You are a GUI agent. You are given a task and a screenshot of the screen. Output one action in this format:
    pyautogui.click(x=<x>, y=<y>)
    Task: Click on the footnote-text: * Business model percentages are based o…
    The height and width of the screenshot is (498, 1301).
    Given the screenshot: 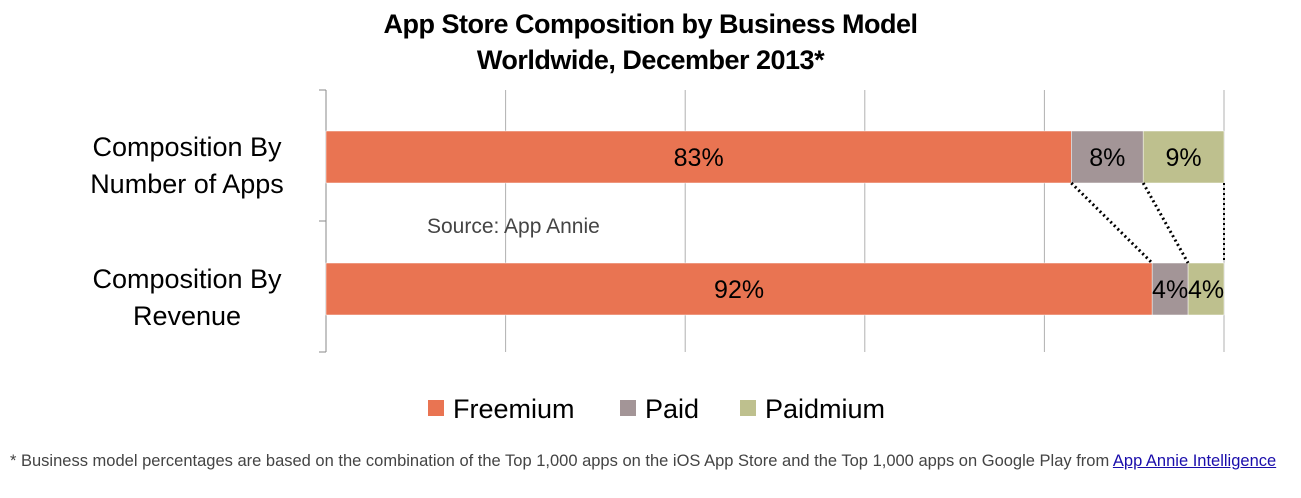 What is the action you would take?
    pyautogui.click(x=561, y=461)
    